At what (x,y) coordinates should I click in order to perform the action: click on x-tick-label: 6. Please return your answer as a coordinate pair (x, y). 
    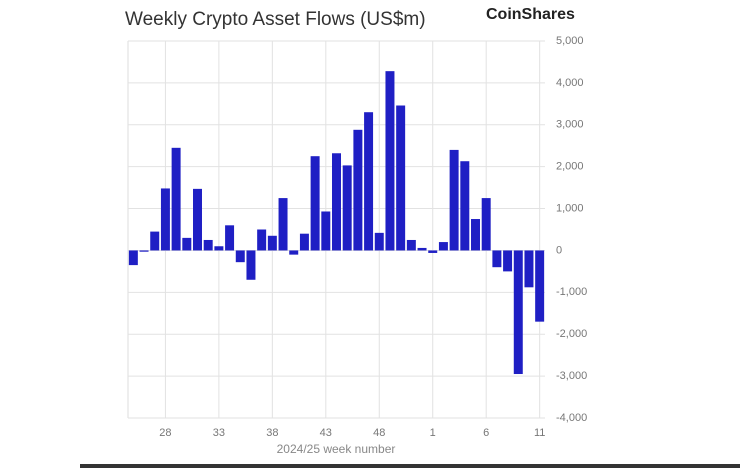
    Looking at the image, I should click on (486, 433).